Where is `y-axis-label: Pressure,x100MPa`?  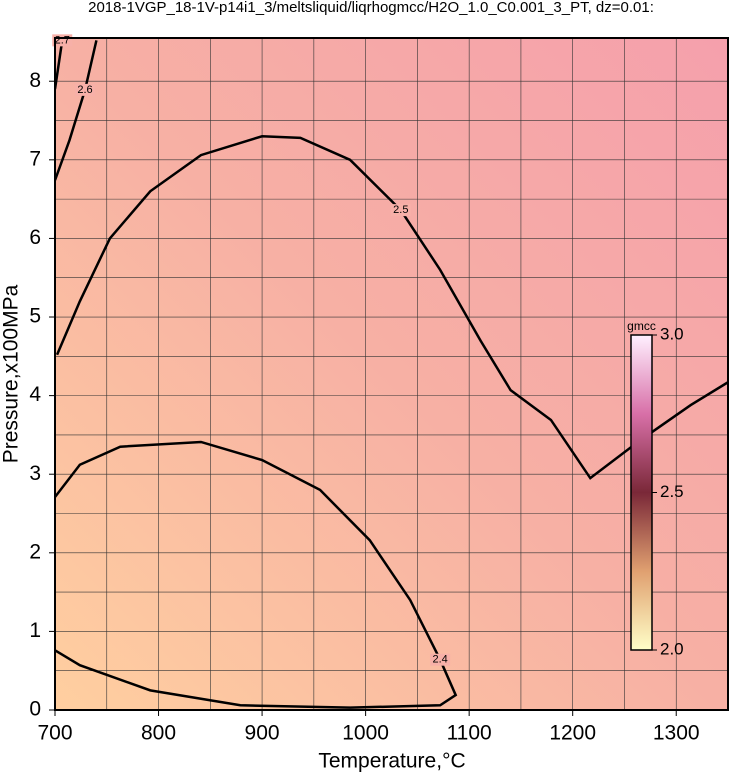
y-axis-label: Pressure,x100MPa is located at coordinates (11, 373).